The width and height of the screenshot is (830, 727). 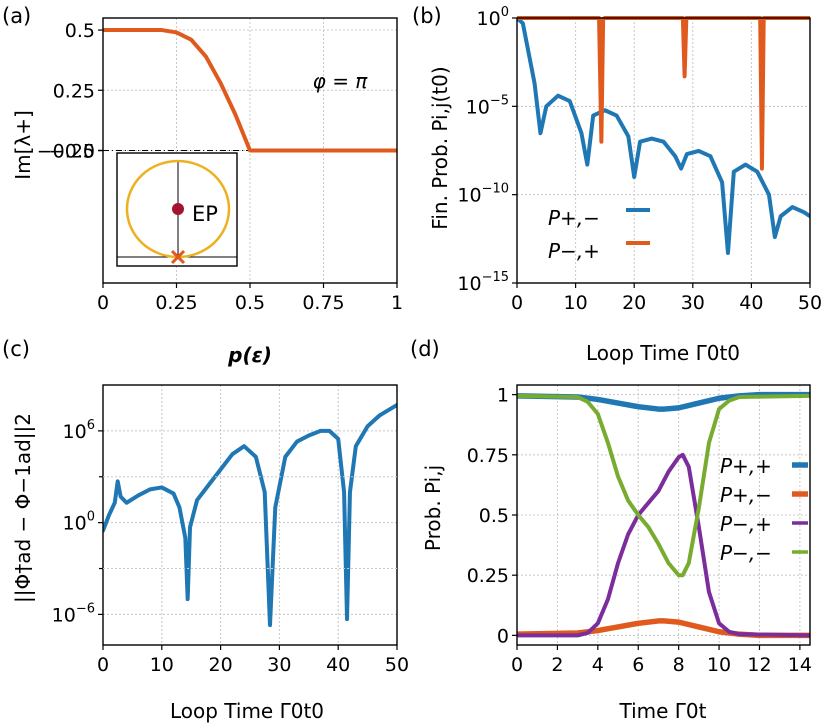 What do you see at coordinates (103, 665) in the screenshot?
I see `c-xtick-label-0: 0` at bounding box center [103, 665].